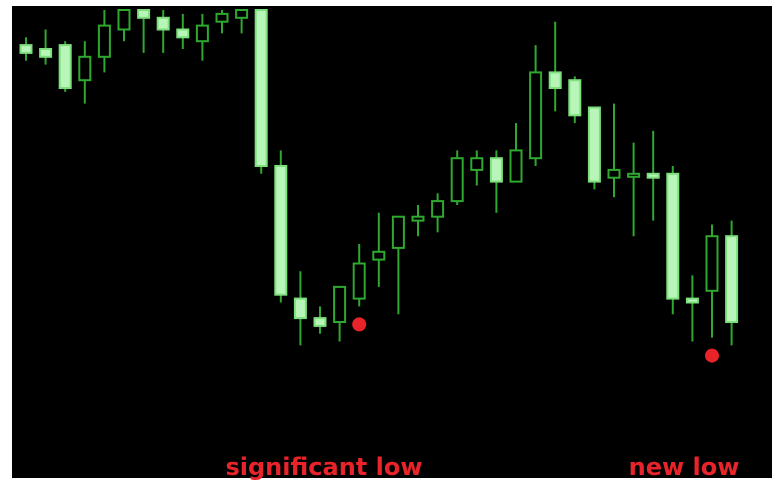  Describe the element at coordinates (684, 467) in the screenshot. I see `annotation-new-low: new low` at that location.